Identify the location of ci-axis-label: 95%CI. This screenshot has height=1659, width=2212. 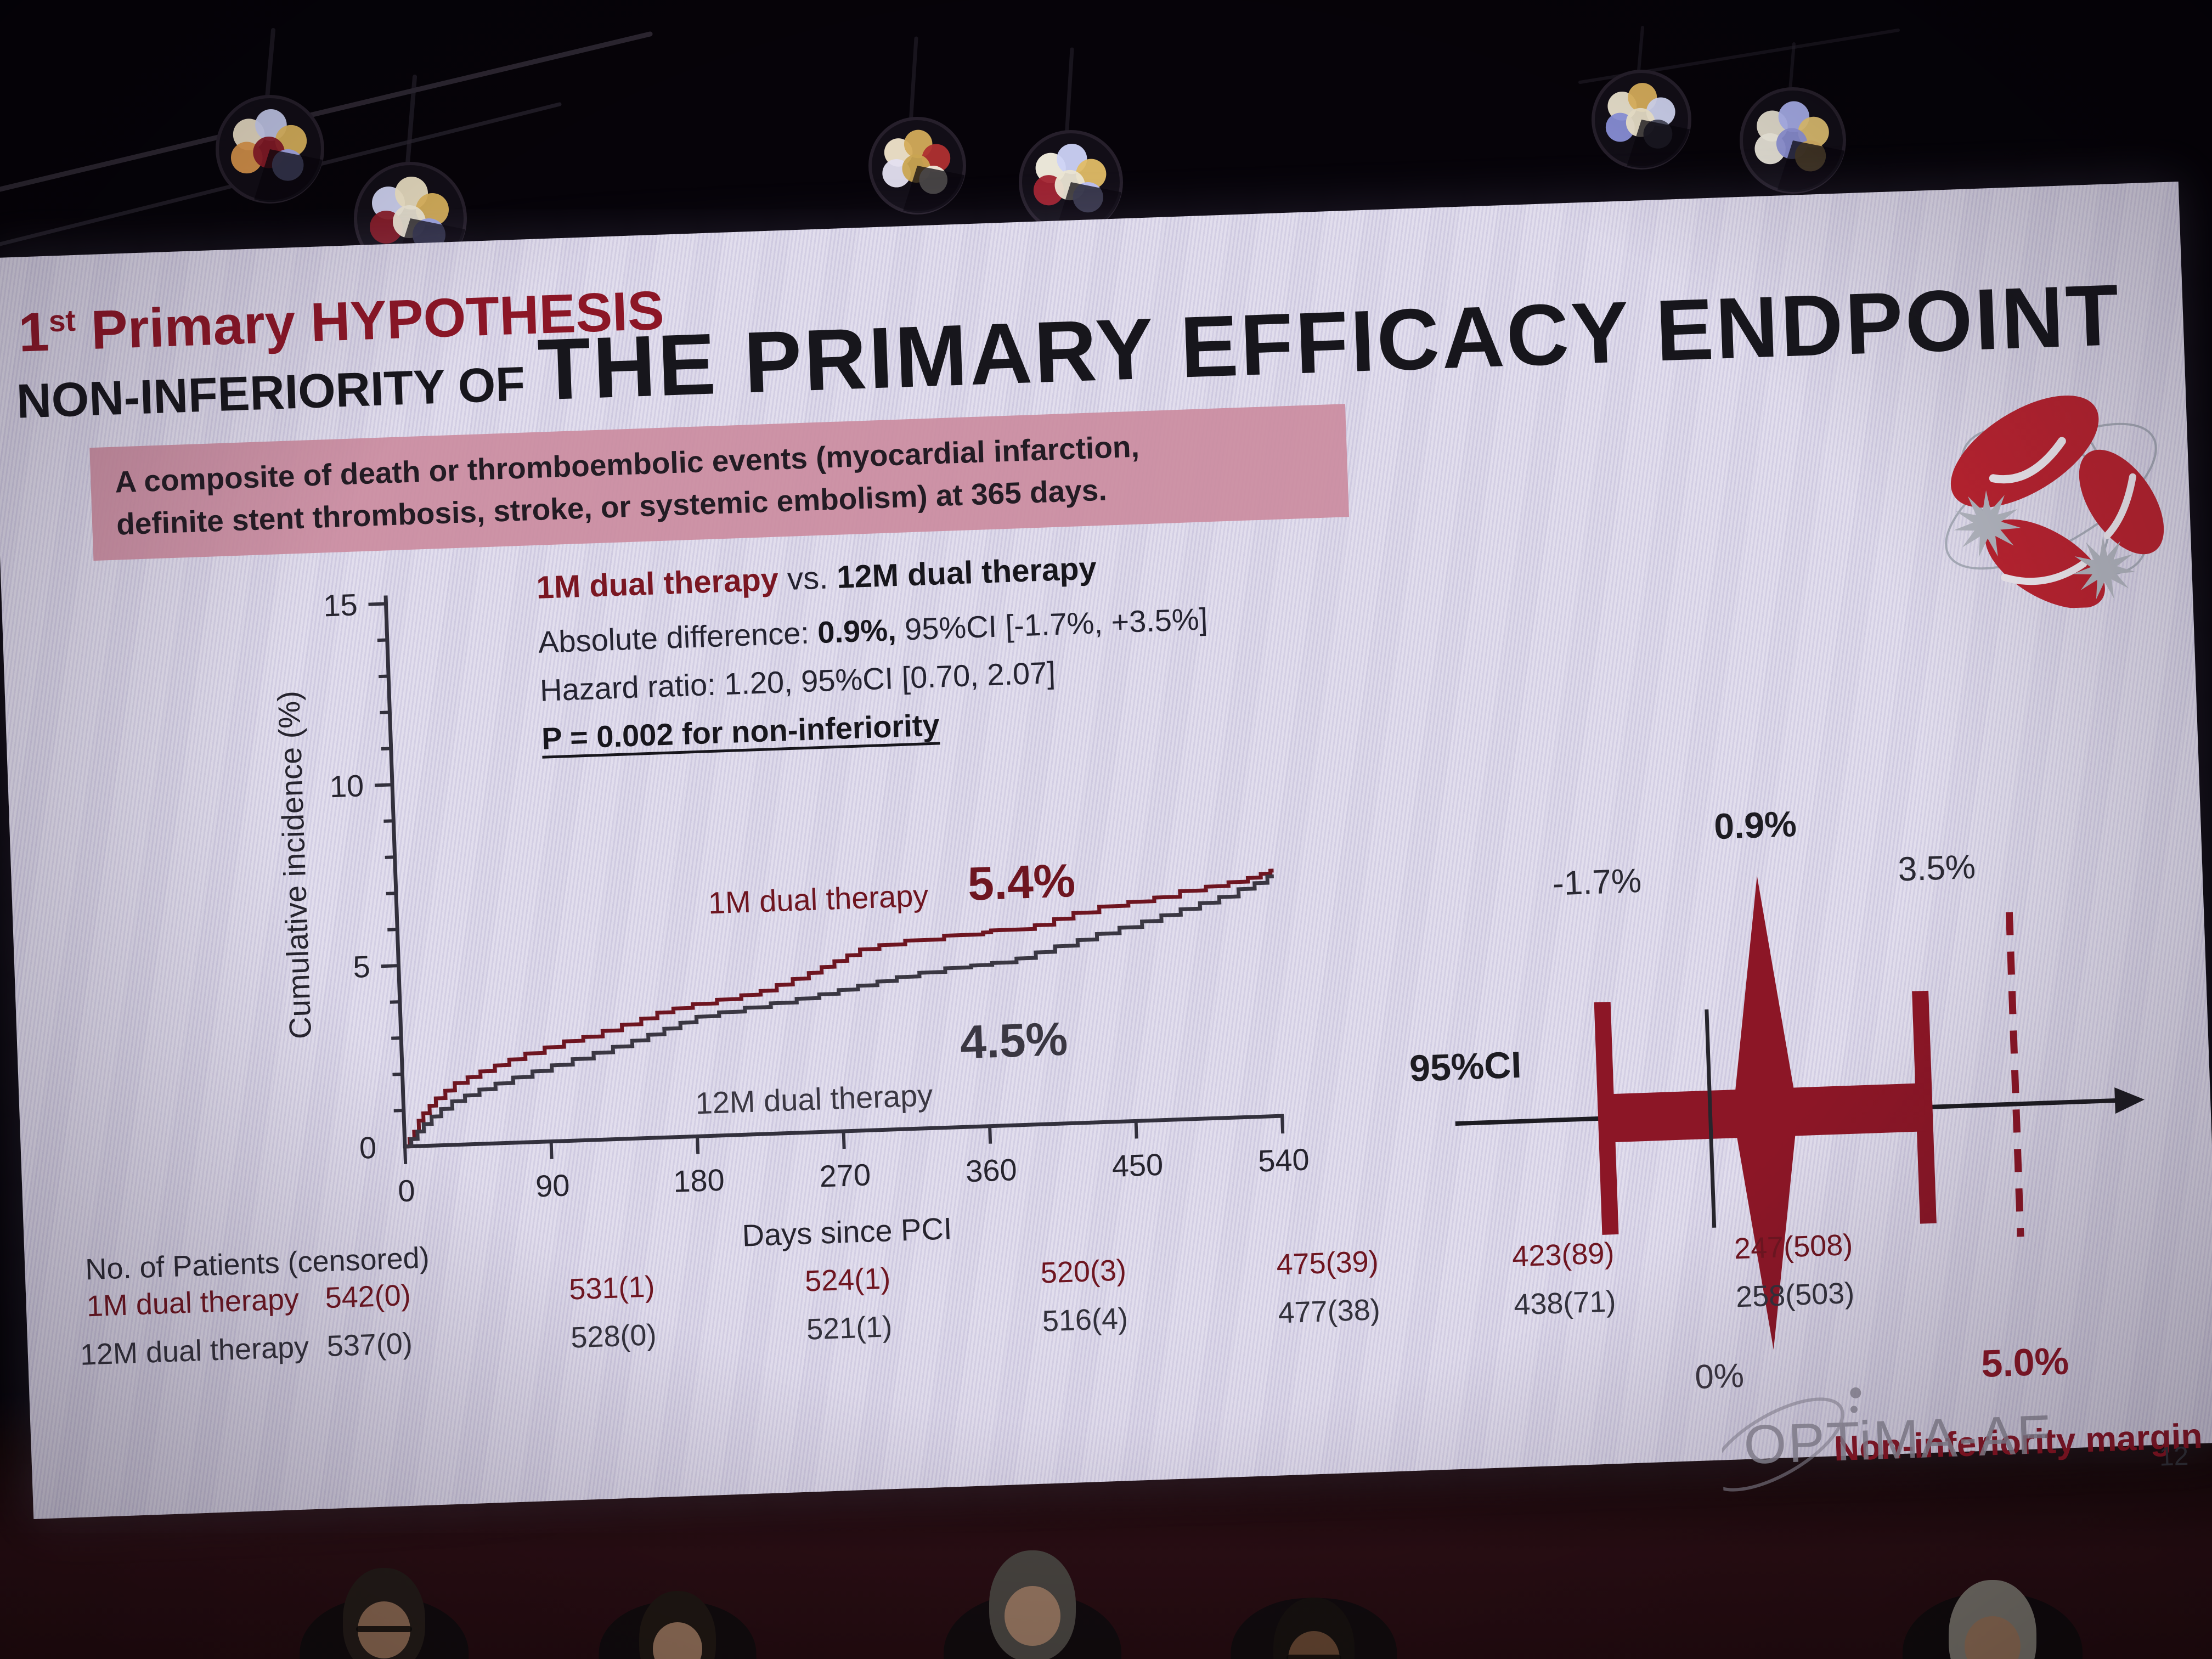
(1465, 1067).